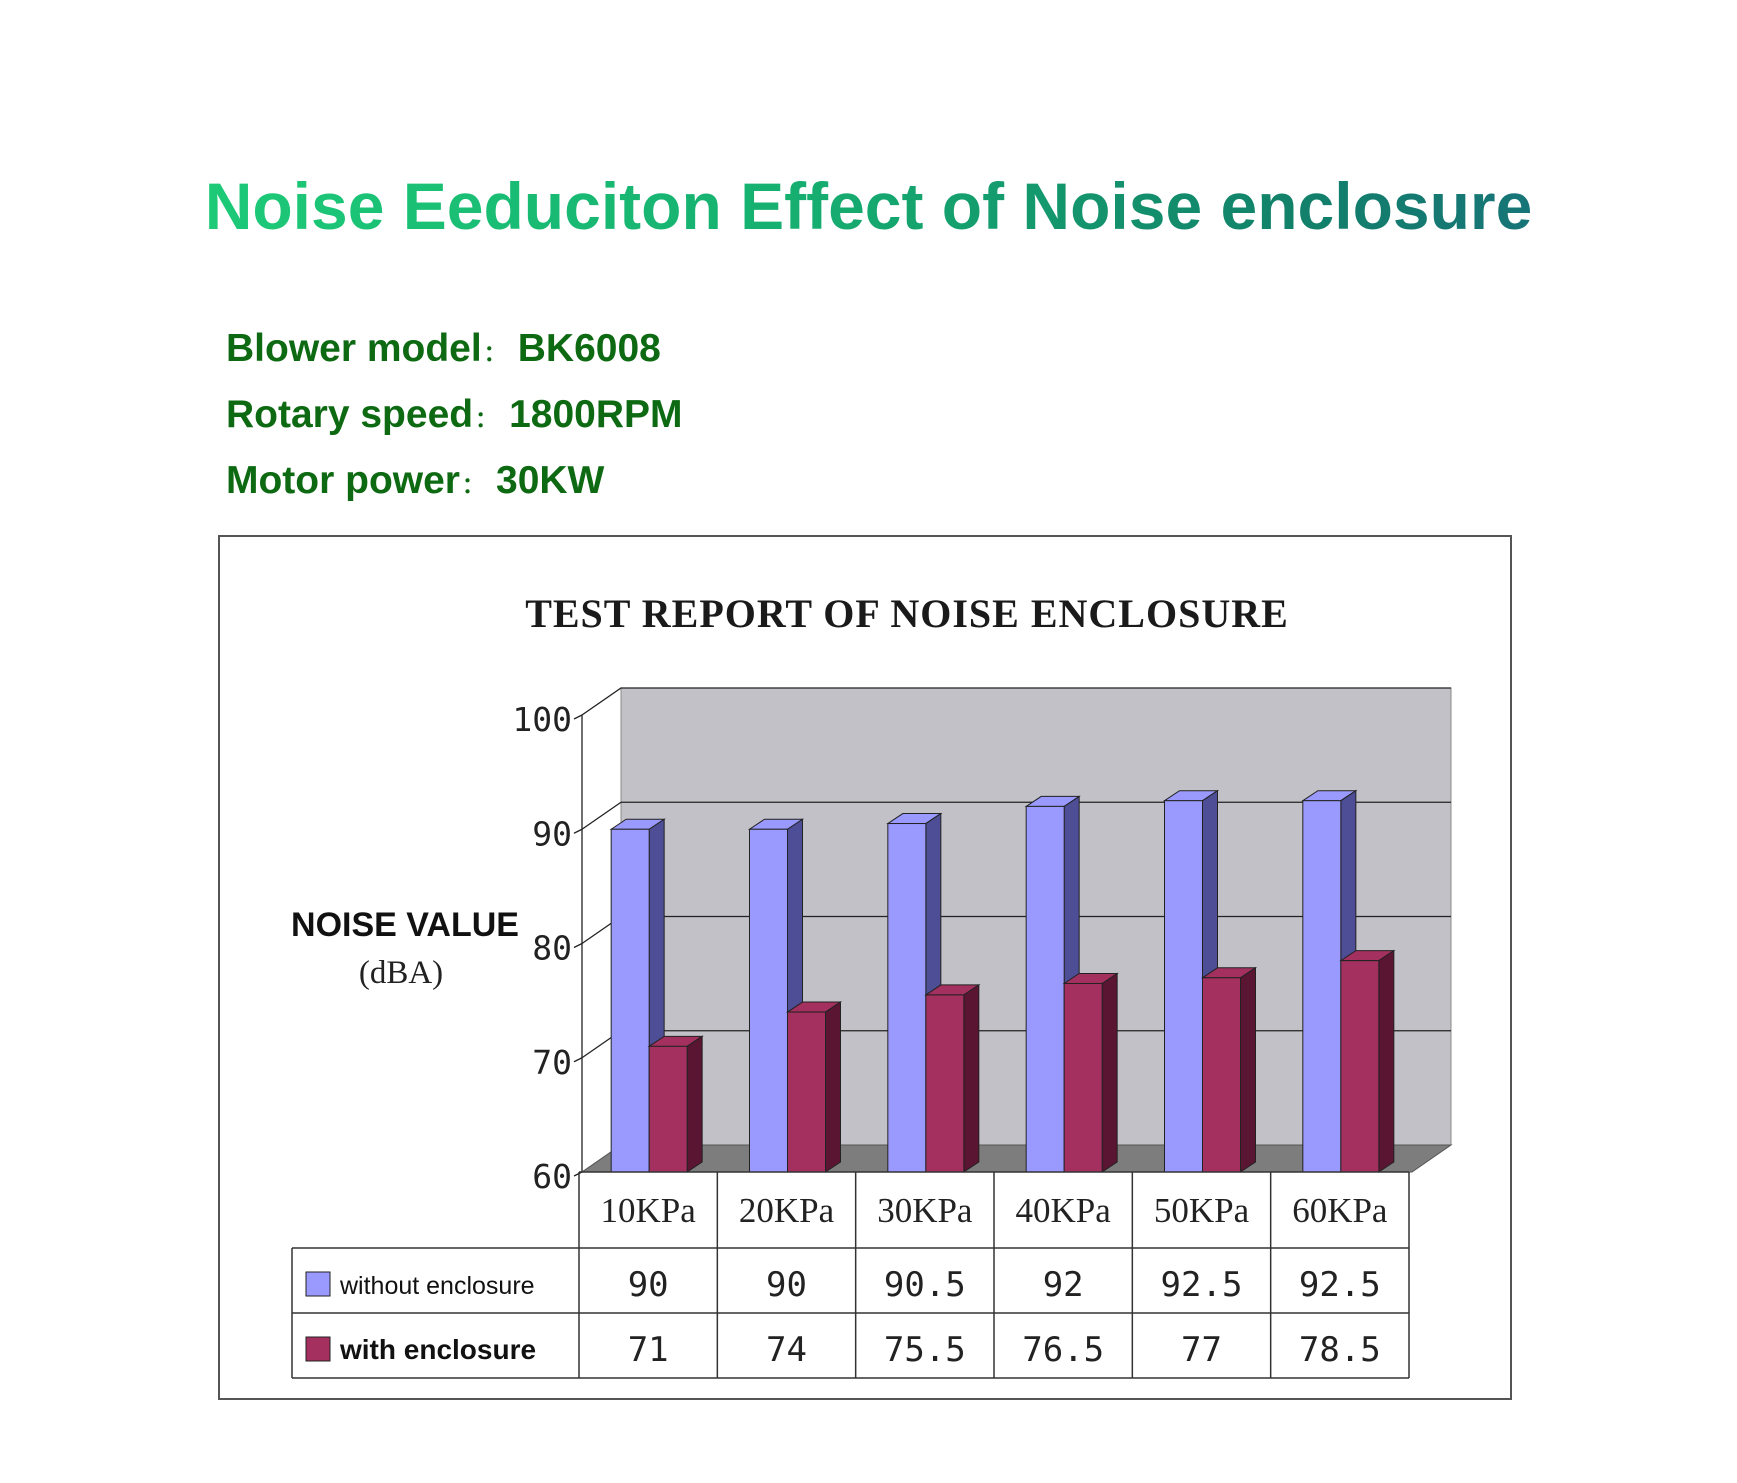 The height and width of the screenshot is (1483, 1737). What do you see at coordinates (649, 1210) in the screenshot?
I see `category-label: 10KPa` at bounding box center [649, 1210].